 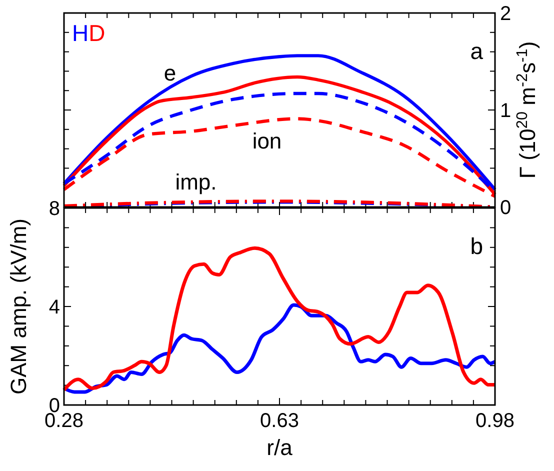 What do you see at coordinates (280, 447) in the screenshot?
I see `x-axis-title: r/a` at bounding box center [280, 447].